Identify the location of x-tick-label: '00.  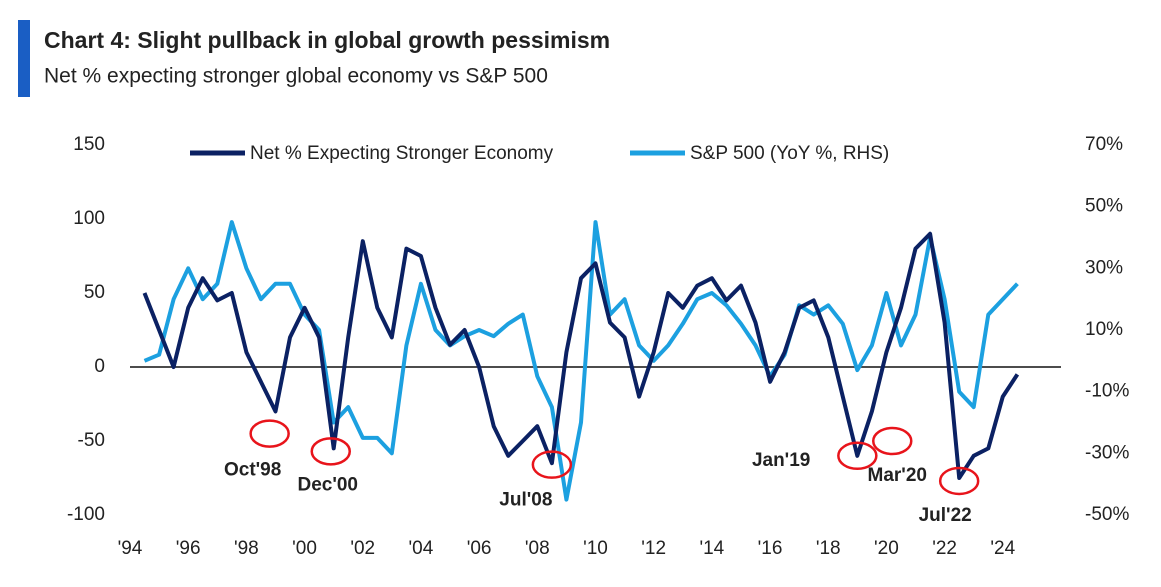
(304, 548).